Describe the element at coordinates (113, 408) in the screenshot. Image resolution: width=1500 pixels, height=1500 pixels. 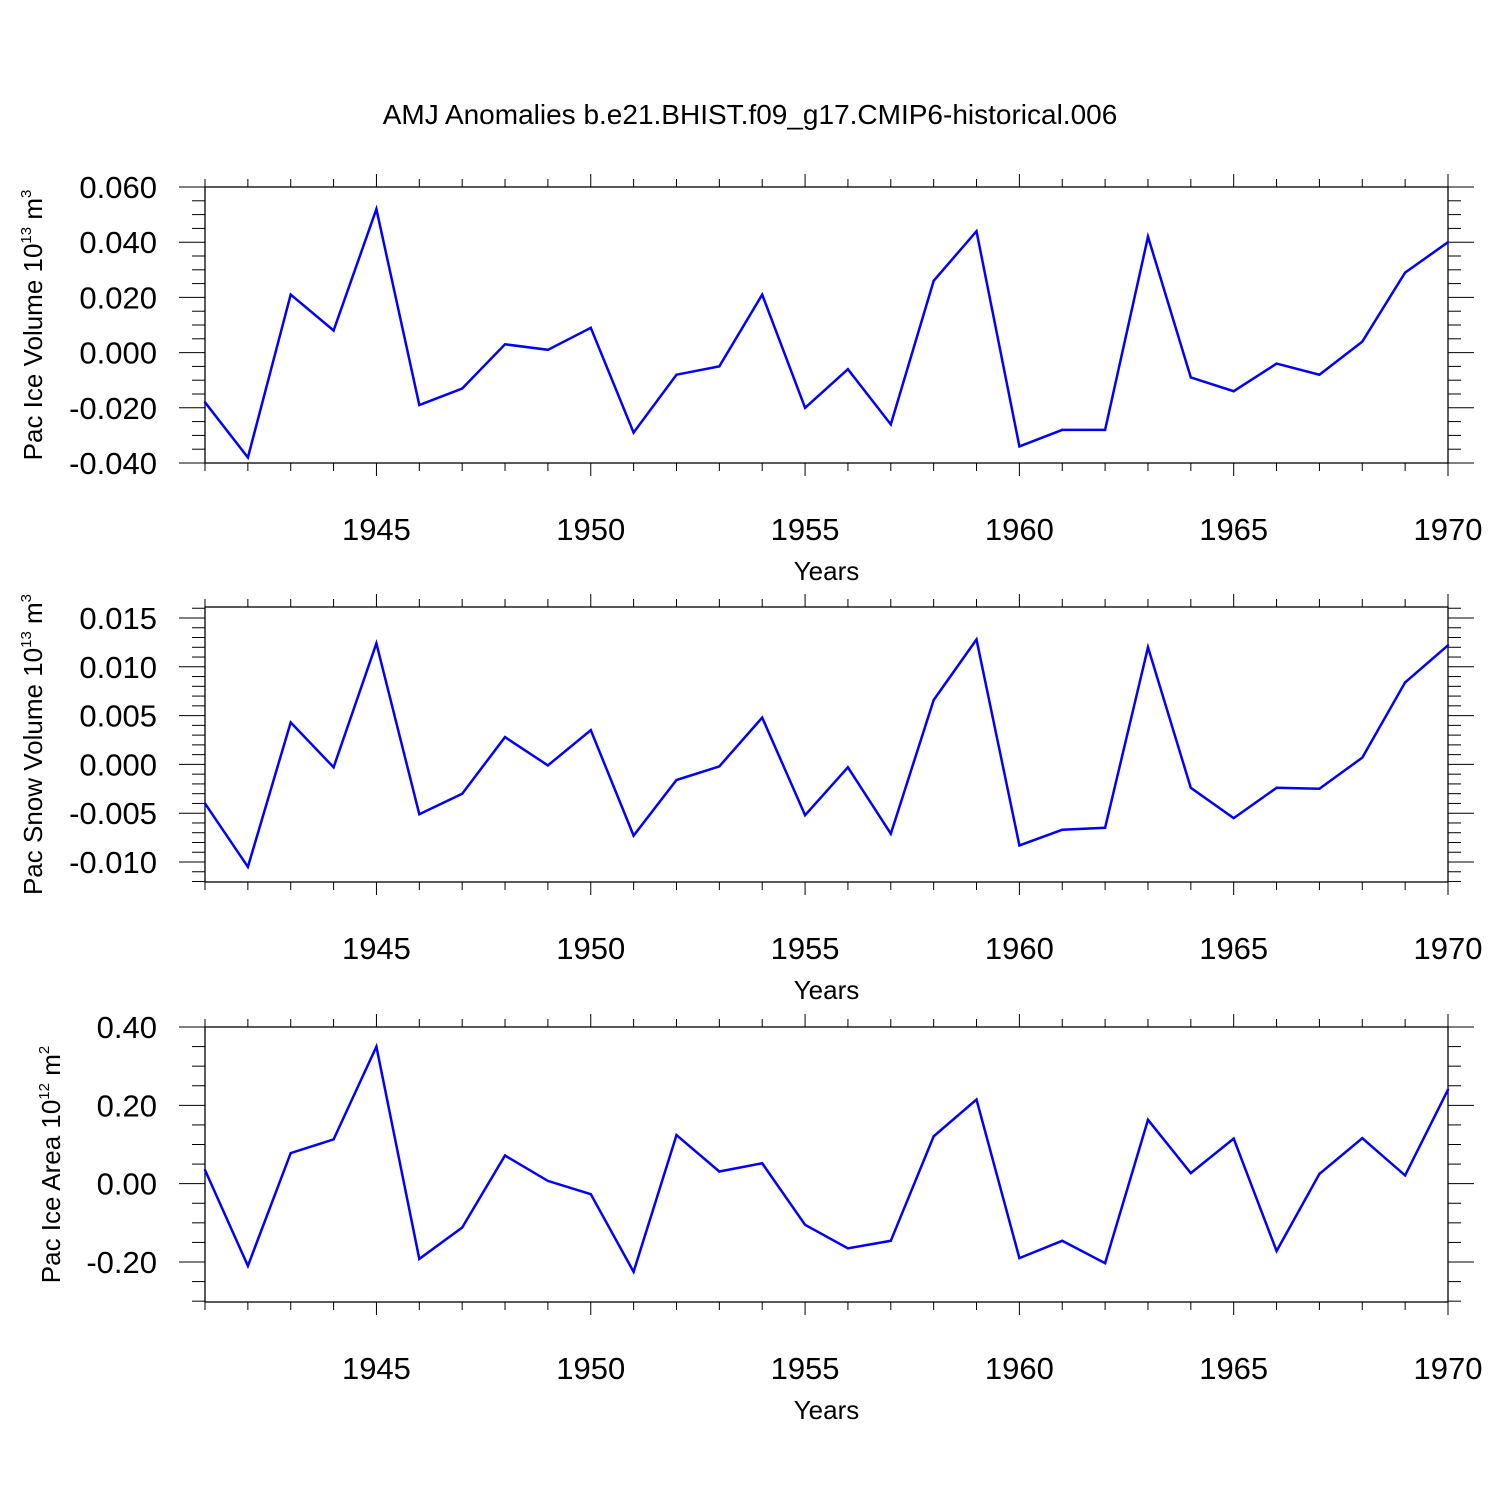
I see `y-tick-label: -0.020` at that location.